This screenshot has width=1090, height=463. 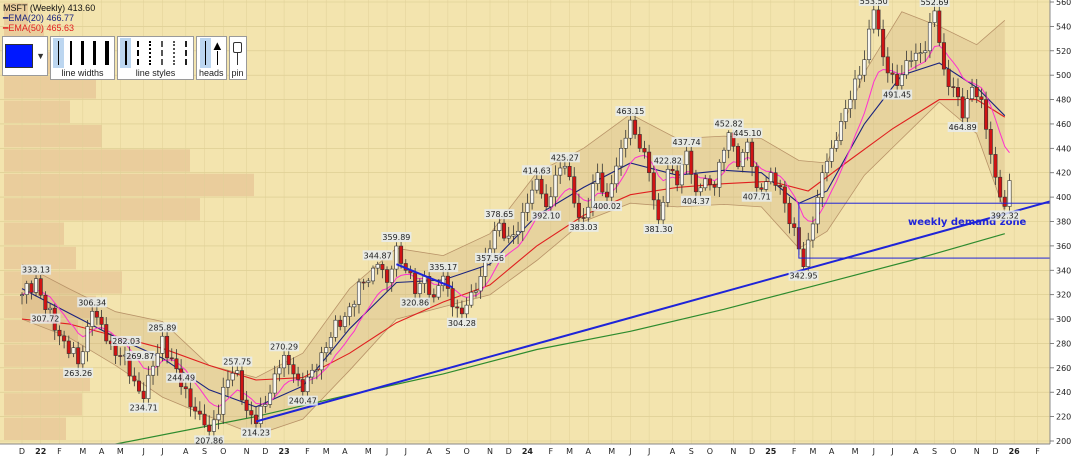 I want to click on x-tick-label: S, so click(x=447, y=451).